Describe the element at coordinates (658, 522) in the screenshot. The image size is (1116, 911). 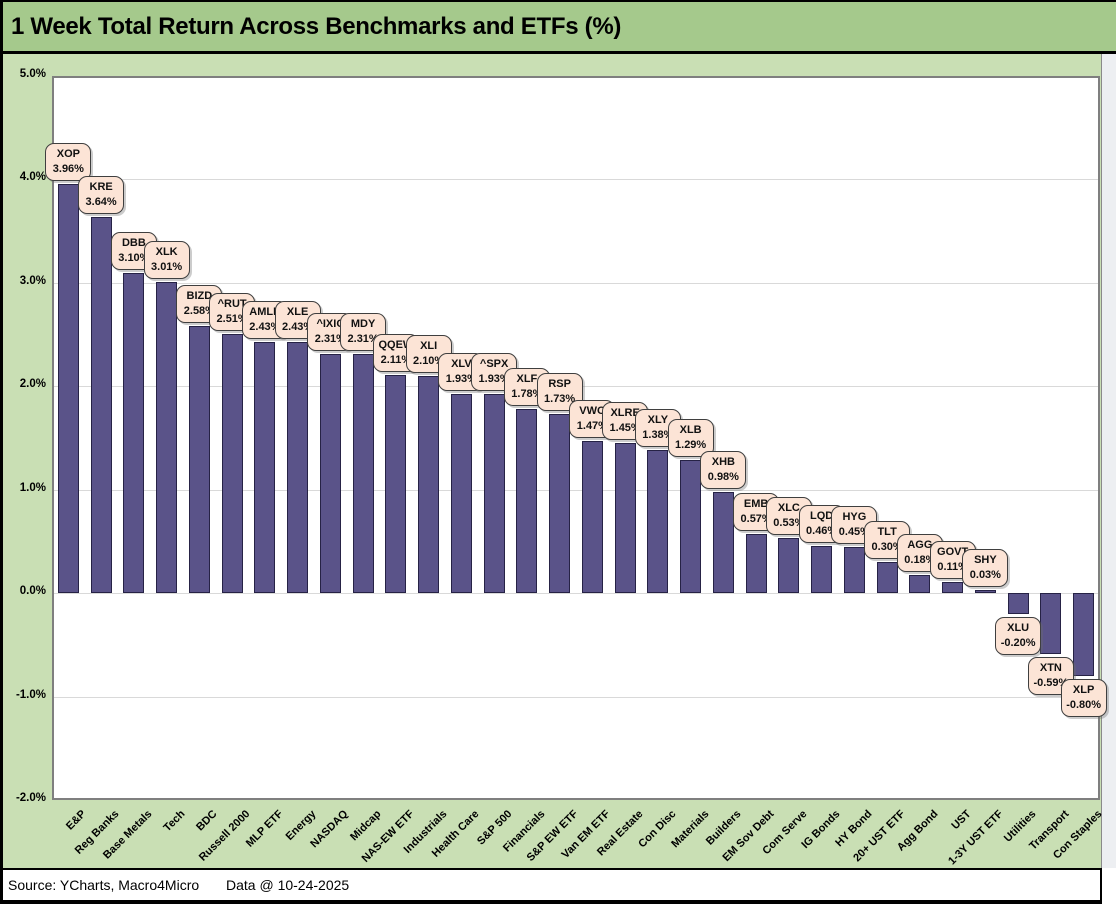
I see `bar-XLY` at that location.